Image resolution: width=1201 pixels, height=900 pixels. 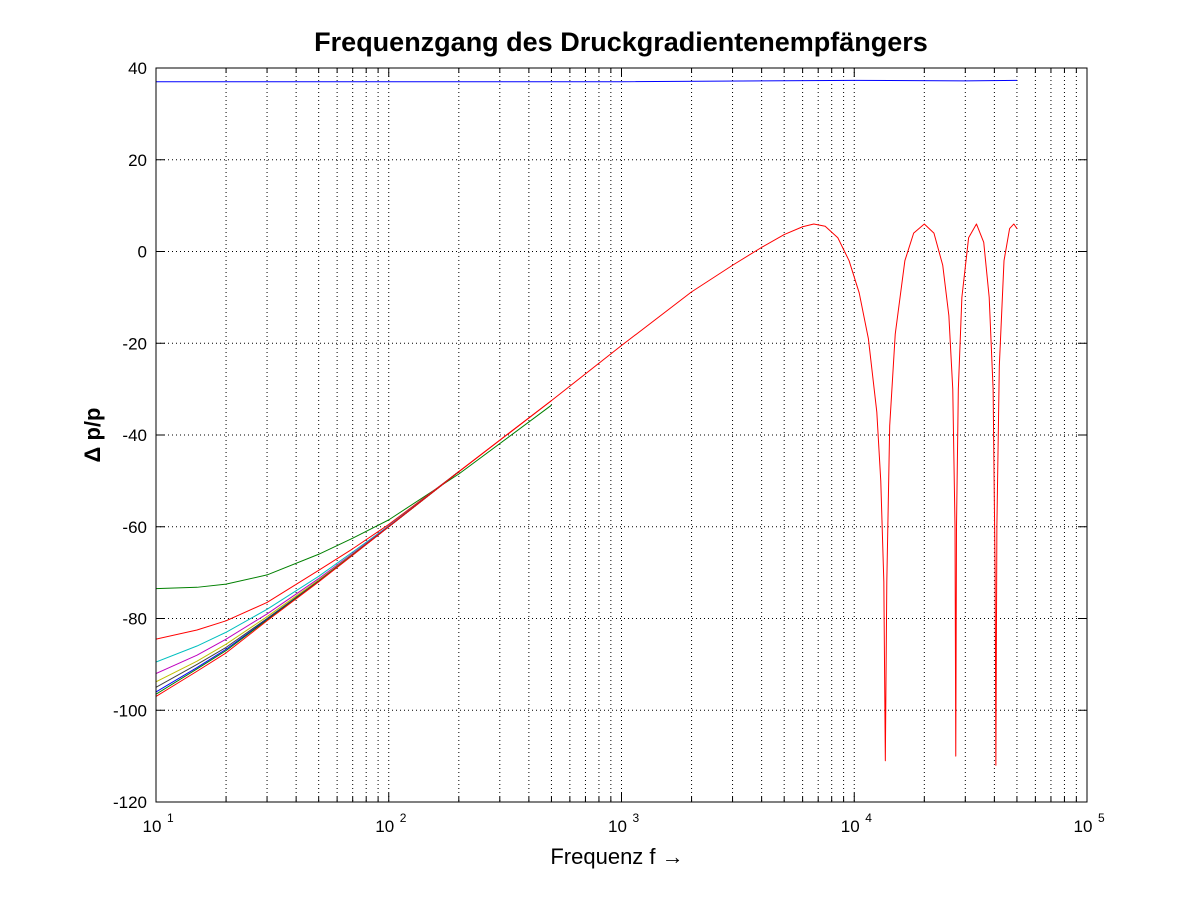 I want to click on x-tick-label-exponent: 2, so click(x=403, y=818).